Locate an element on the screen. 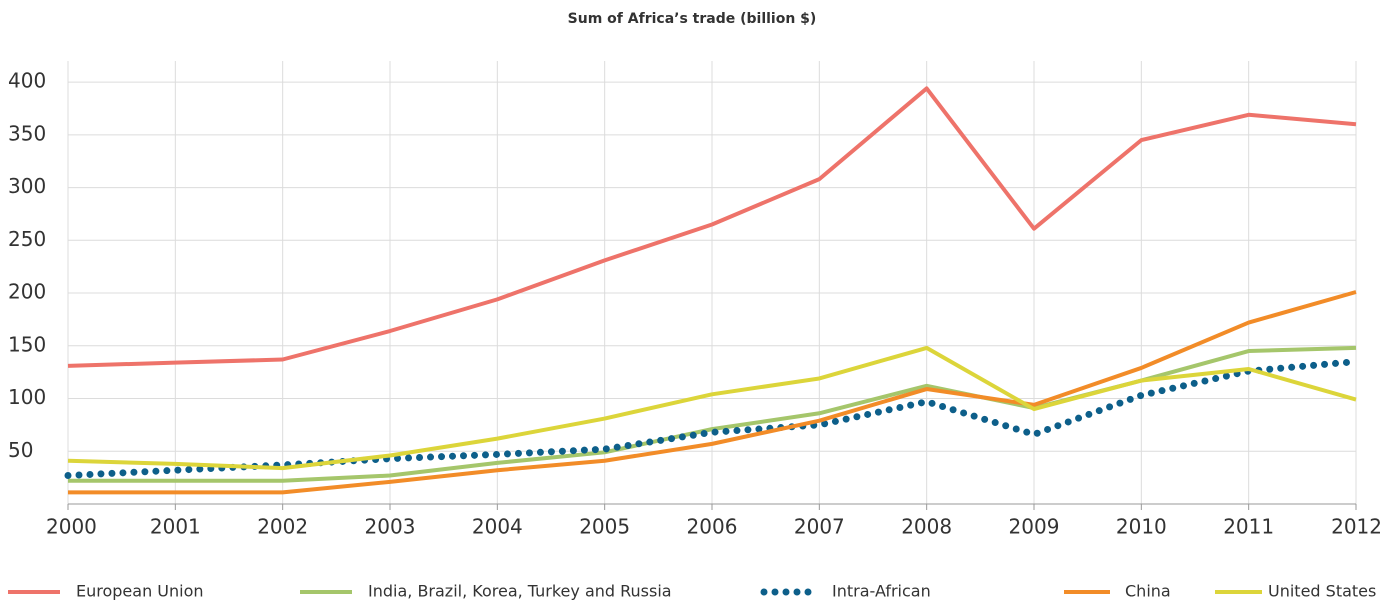 Image resolution: width=1384 pixels, height=602 pixels. x-tick-label: 2002 is located at coordinates (282, 527).